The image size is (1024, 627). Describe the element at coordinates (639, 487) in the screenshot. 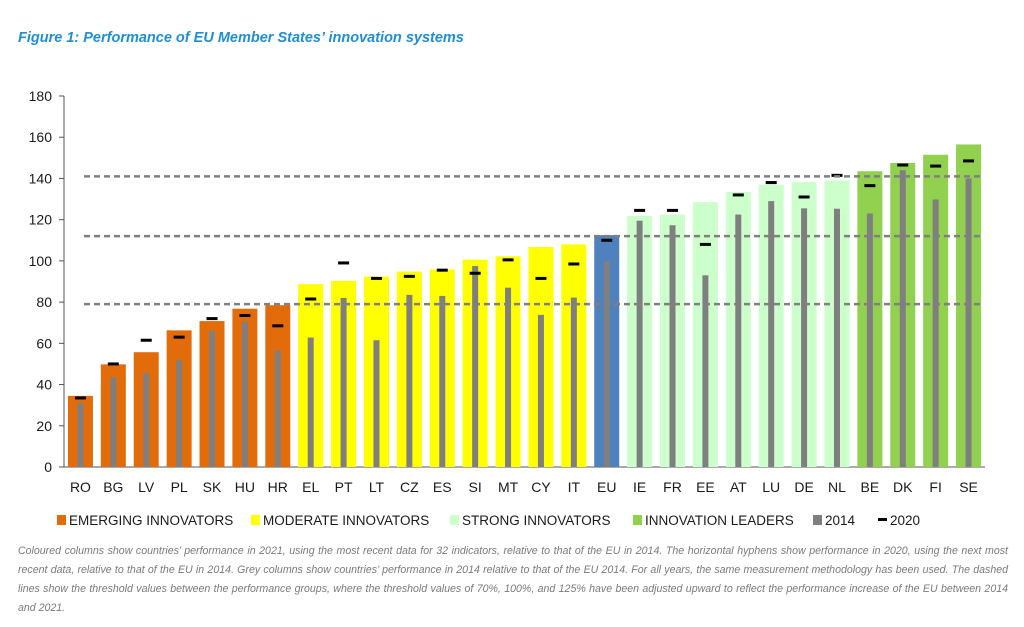

I see `x-tick-label: IE` at that location.